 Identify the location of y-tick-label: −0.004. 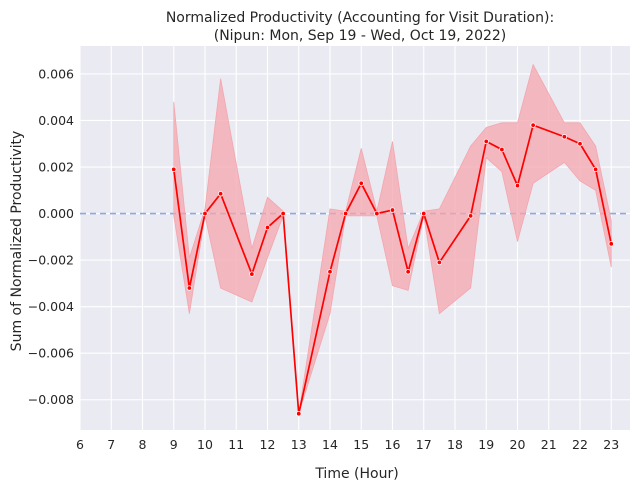
(51, 306).